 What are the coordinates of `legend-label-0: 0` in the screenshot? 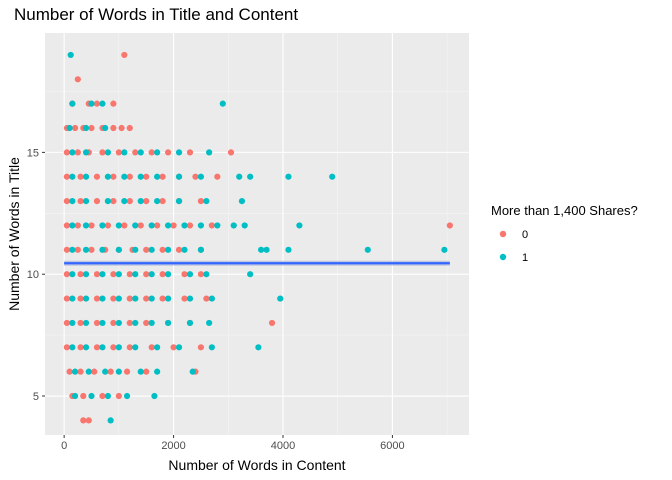 It's located at (525, 235).